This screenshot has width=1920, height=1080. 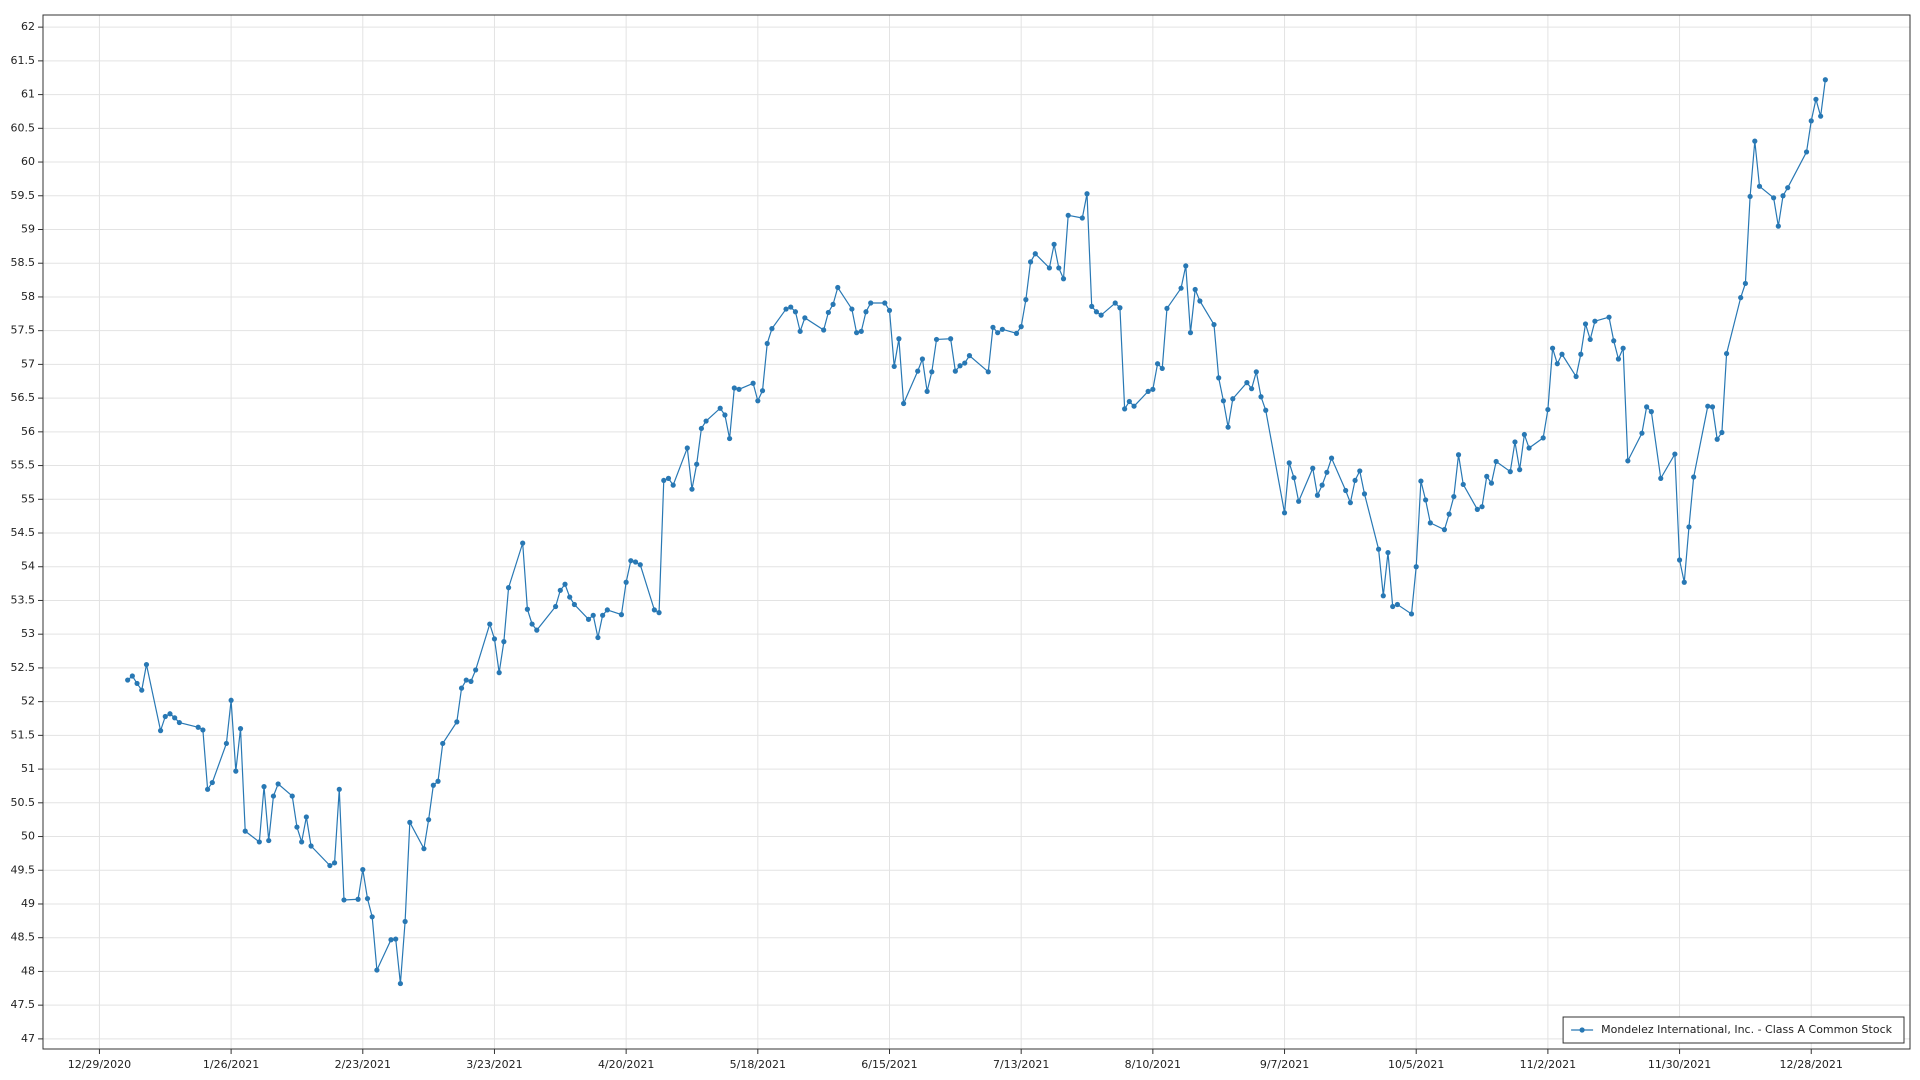 I want to click on y-tick-label: 54, so click(x=28, y=566).